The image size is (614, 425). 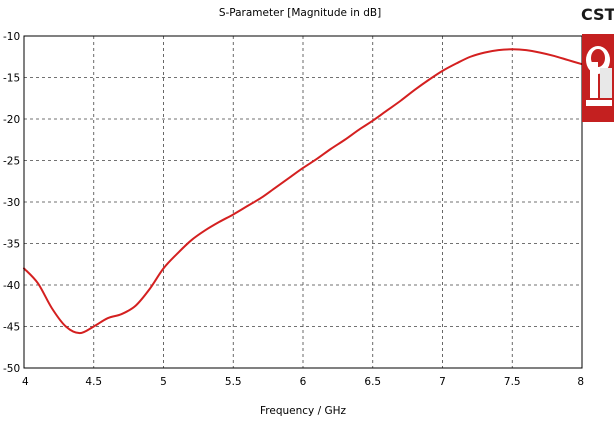 I want to click on x-tick-label: 6, so click(x=303, y=382).